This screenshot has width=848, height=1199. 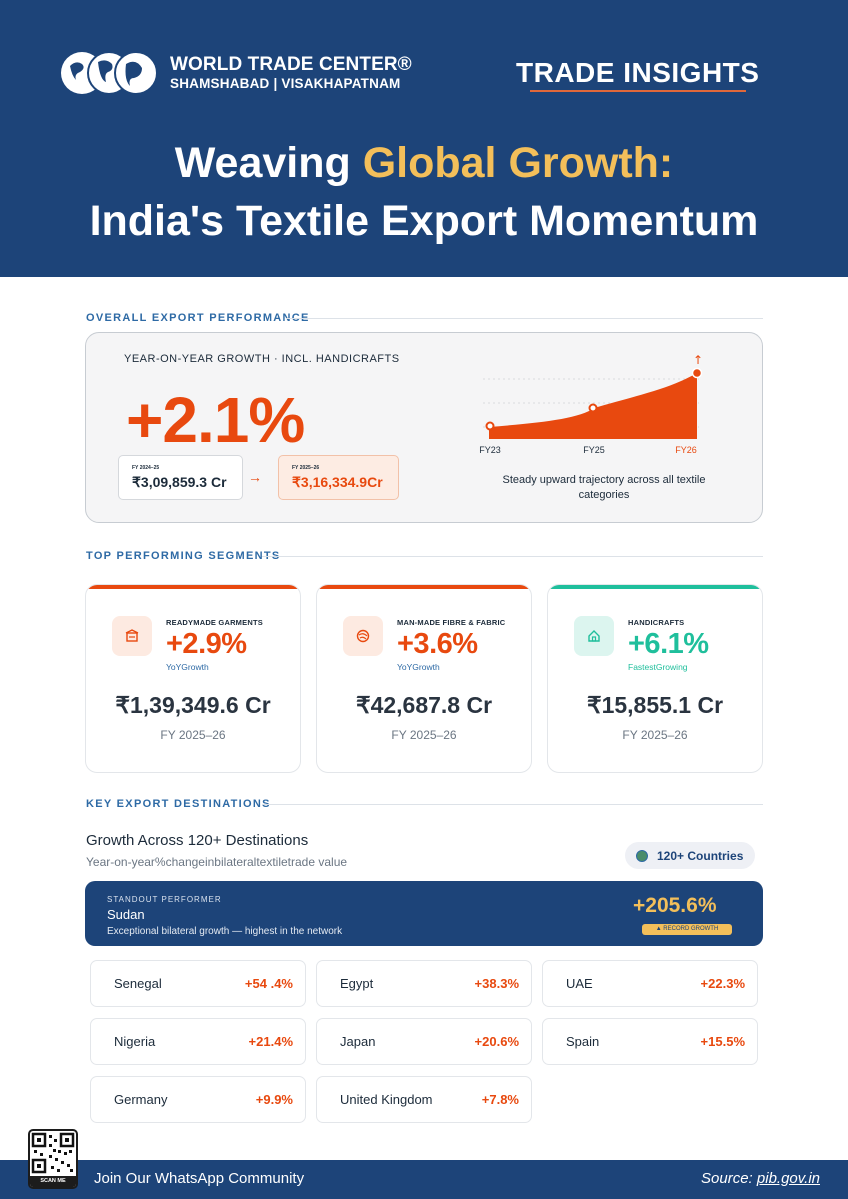 I want to click on country-card: Egypt +38.3%, so click(x=424, y=983).